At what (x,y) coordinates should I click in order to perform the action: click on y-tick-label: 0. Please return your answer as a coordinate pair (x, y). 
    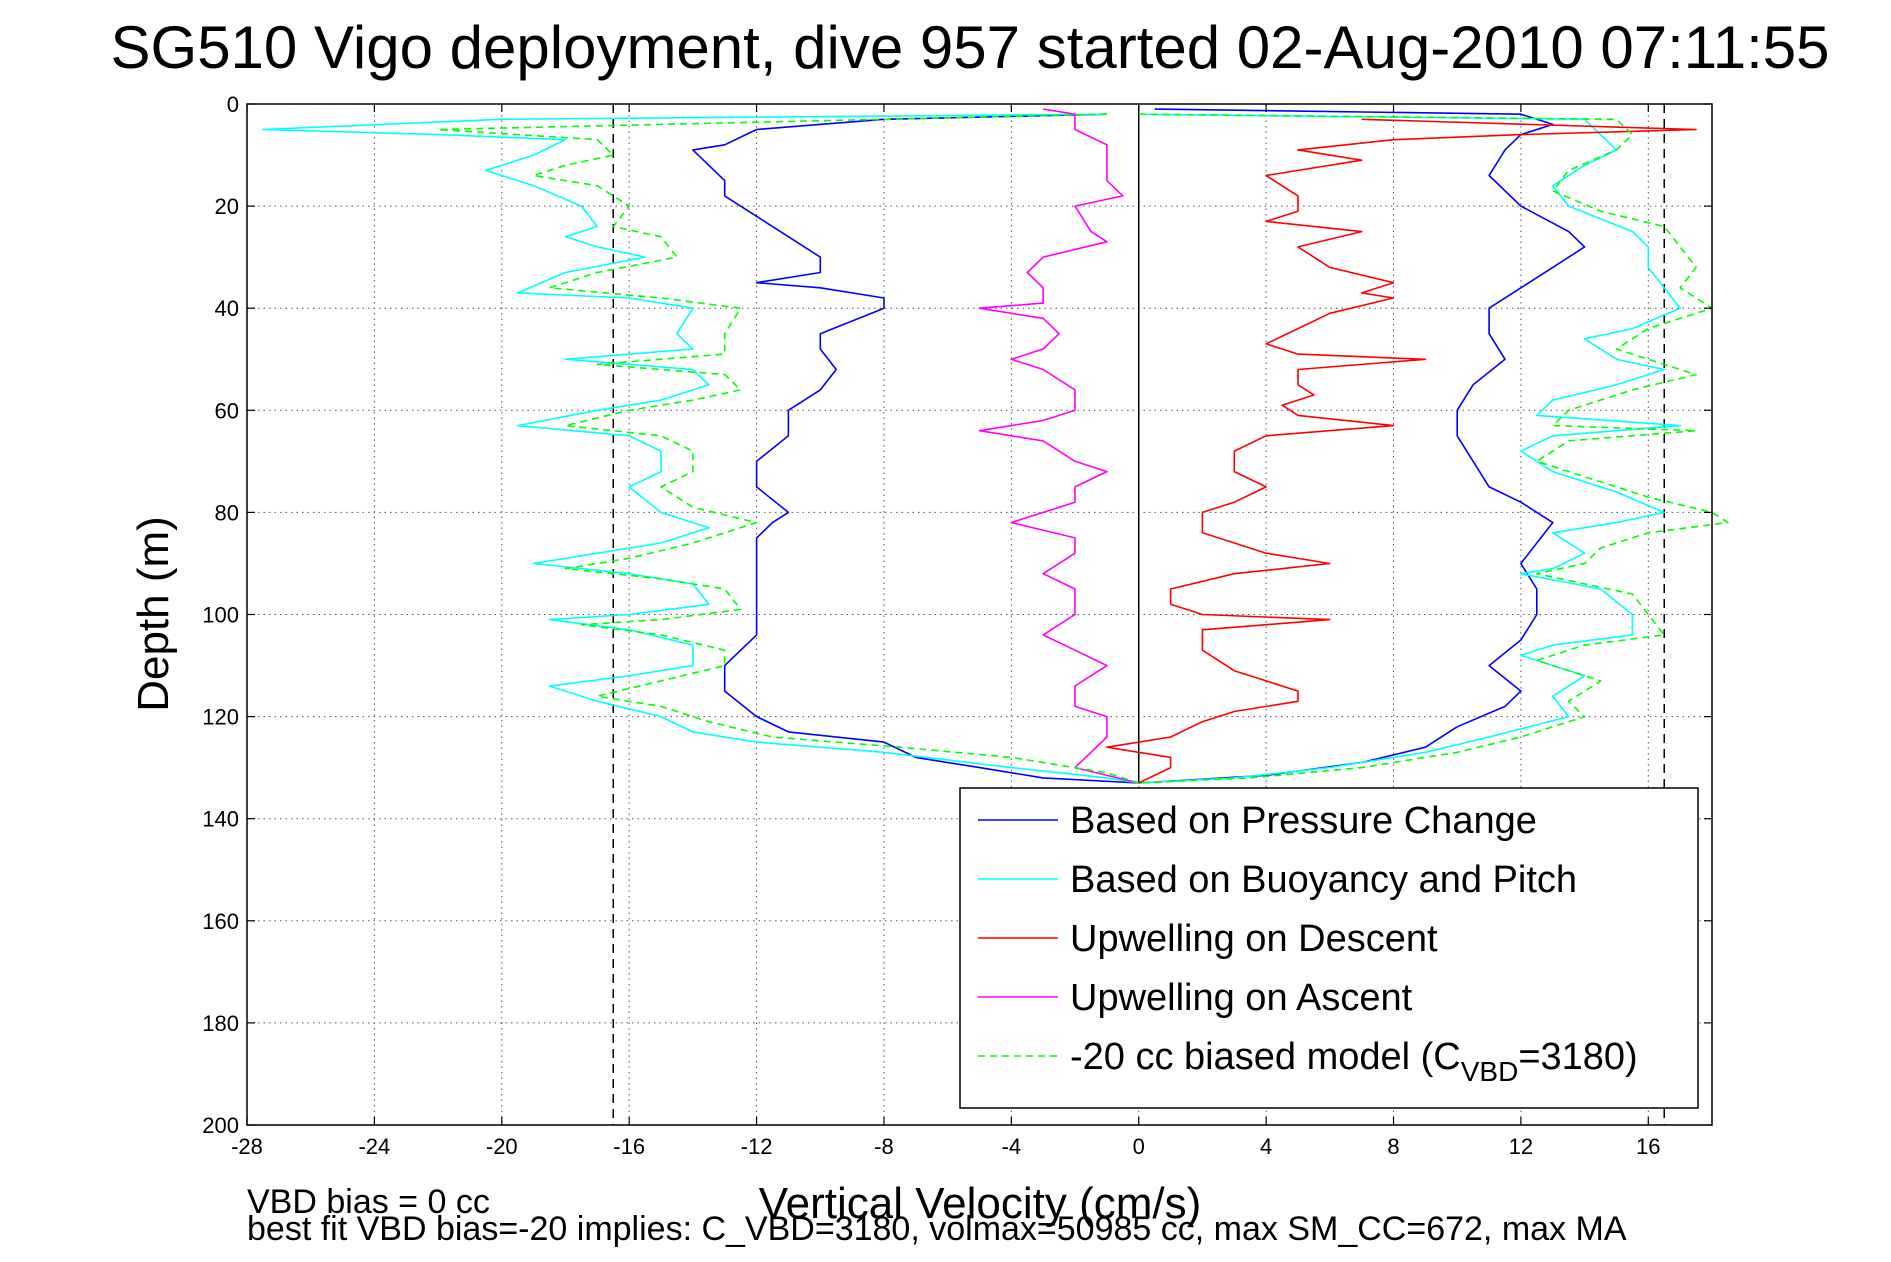
    Looking at the image, I should click on (233, 104).